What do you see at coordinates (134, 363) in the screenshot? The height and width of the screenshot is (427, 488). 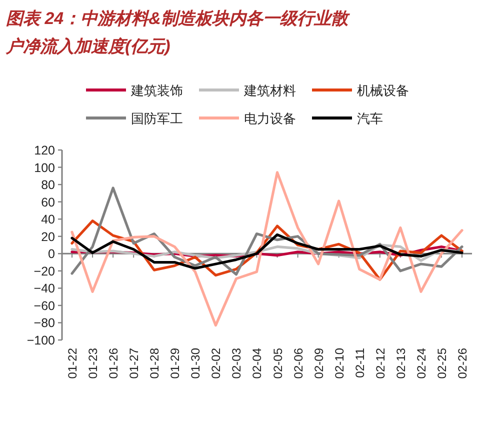 I see `x-tick-label: 01-27` at bounding box center [134, 363].